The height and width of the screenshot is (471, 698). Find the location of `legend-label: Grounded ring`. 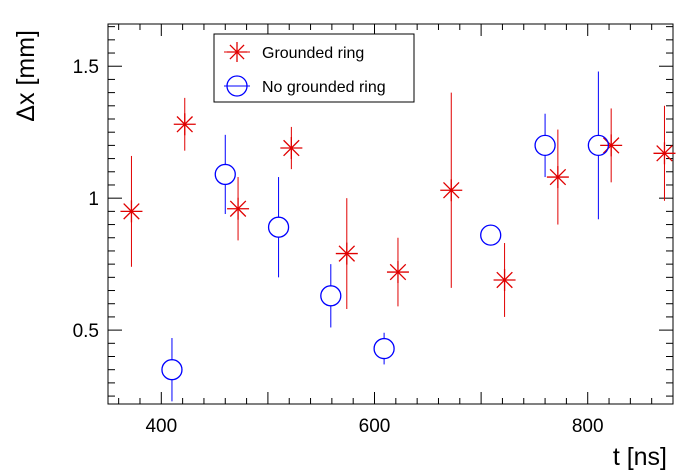

legend-label: Grounded ring is located at coordinates (313, 53).